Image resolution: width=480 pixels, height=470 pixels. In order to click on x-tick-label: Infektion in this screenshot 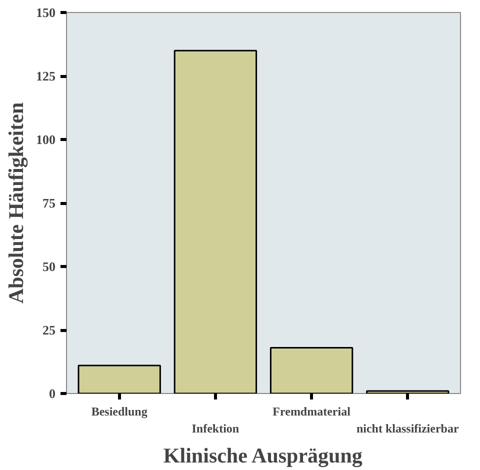, I will do `click(216, 428)`.